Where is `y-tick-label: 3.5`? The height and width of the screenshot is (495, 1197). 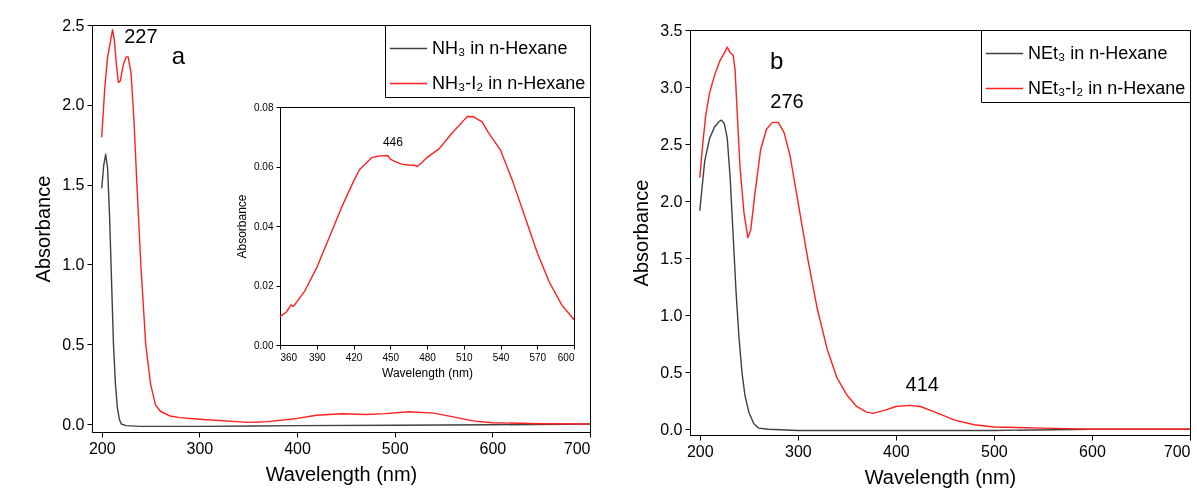
y-tick-label: 3.5 is located at coordinates (671, 30).